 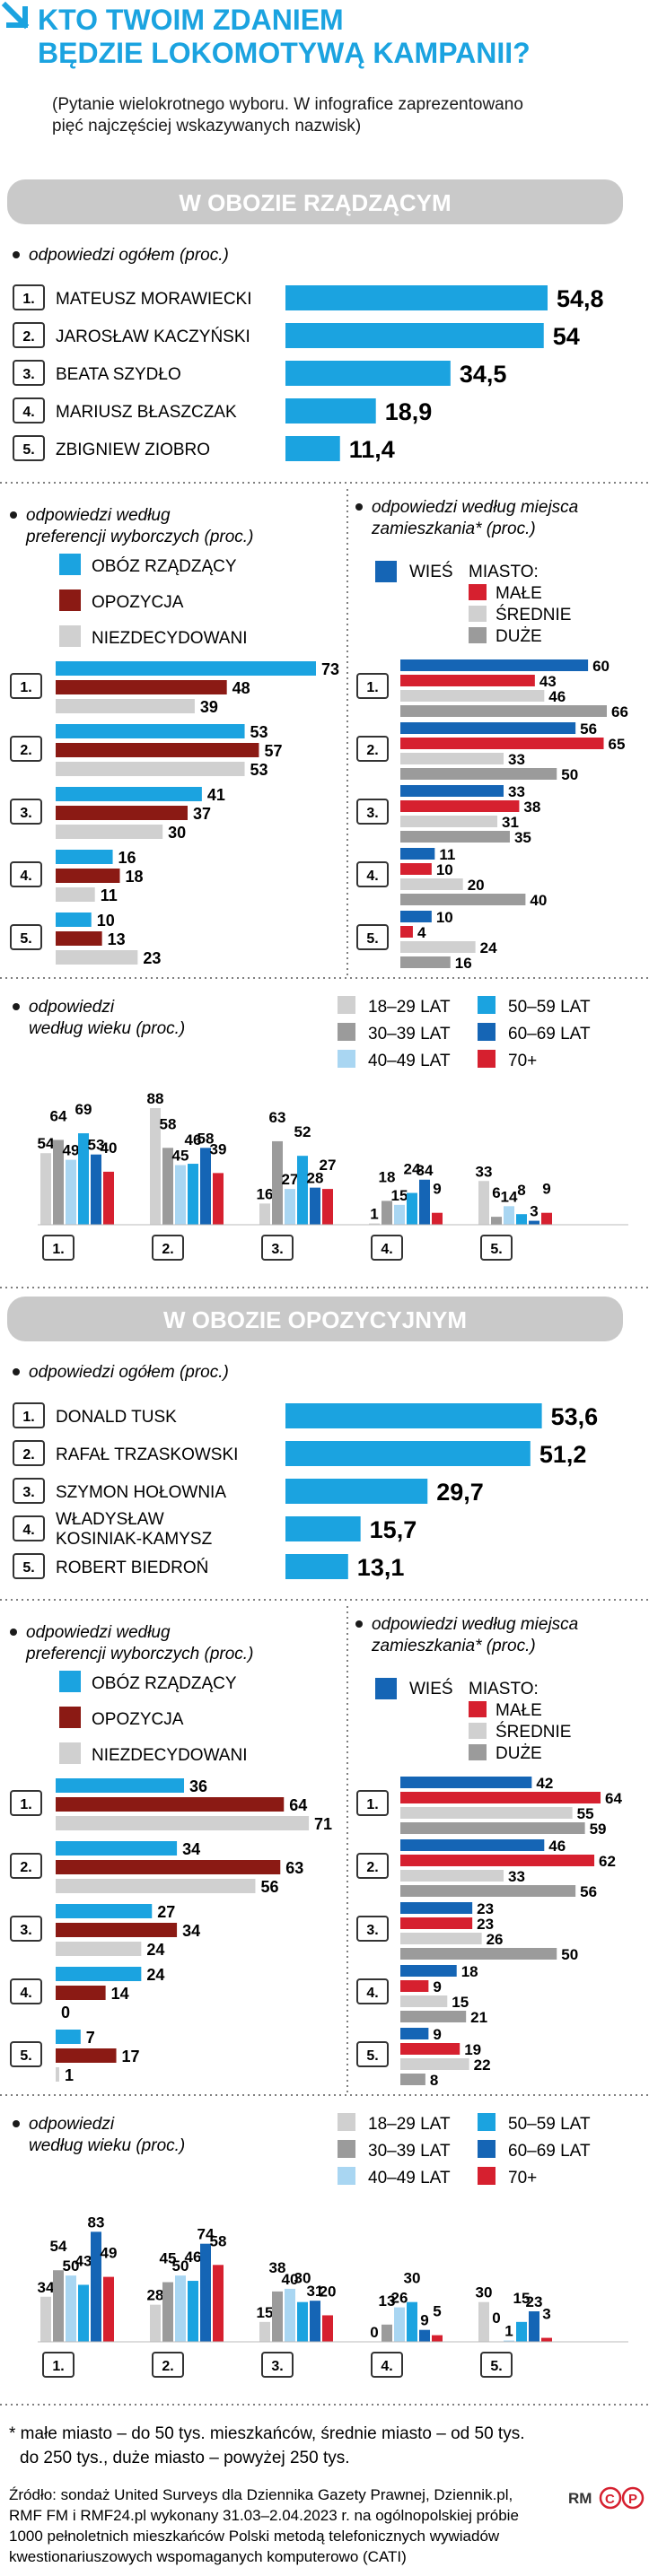 I want to click on pref-value: 56, so click(x=269, y=1887).